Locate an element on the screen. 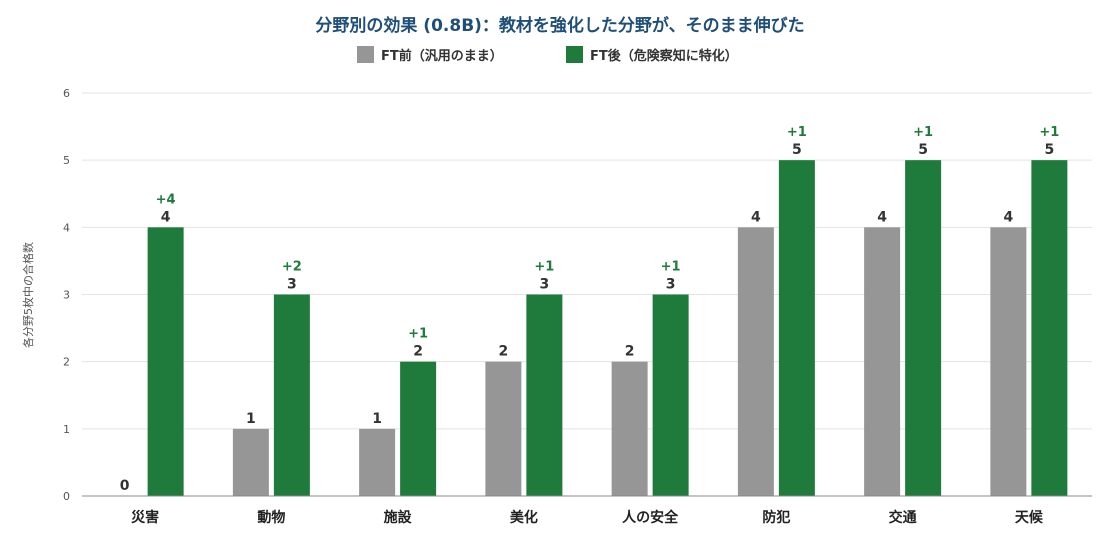  value-label-before: 0 is located at coordinates (125, 486).